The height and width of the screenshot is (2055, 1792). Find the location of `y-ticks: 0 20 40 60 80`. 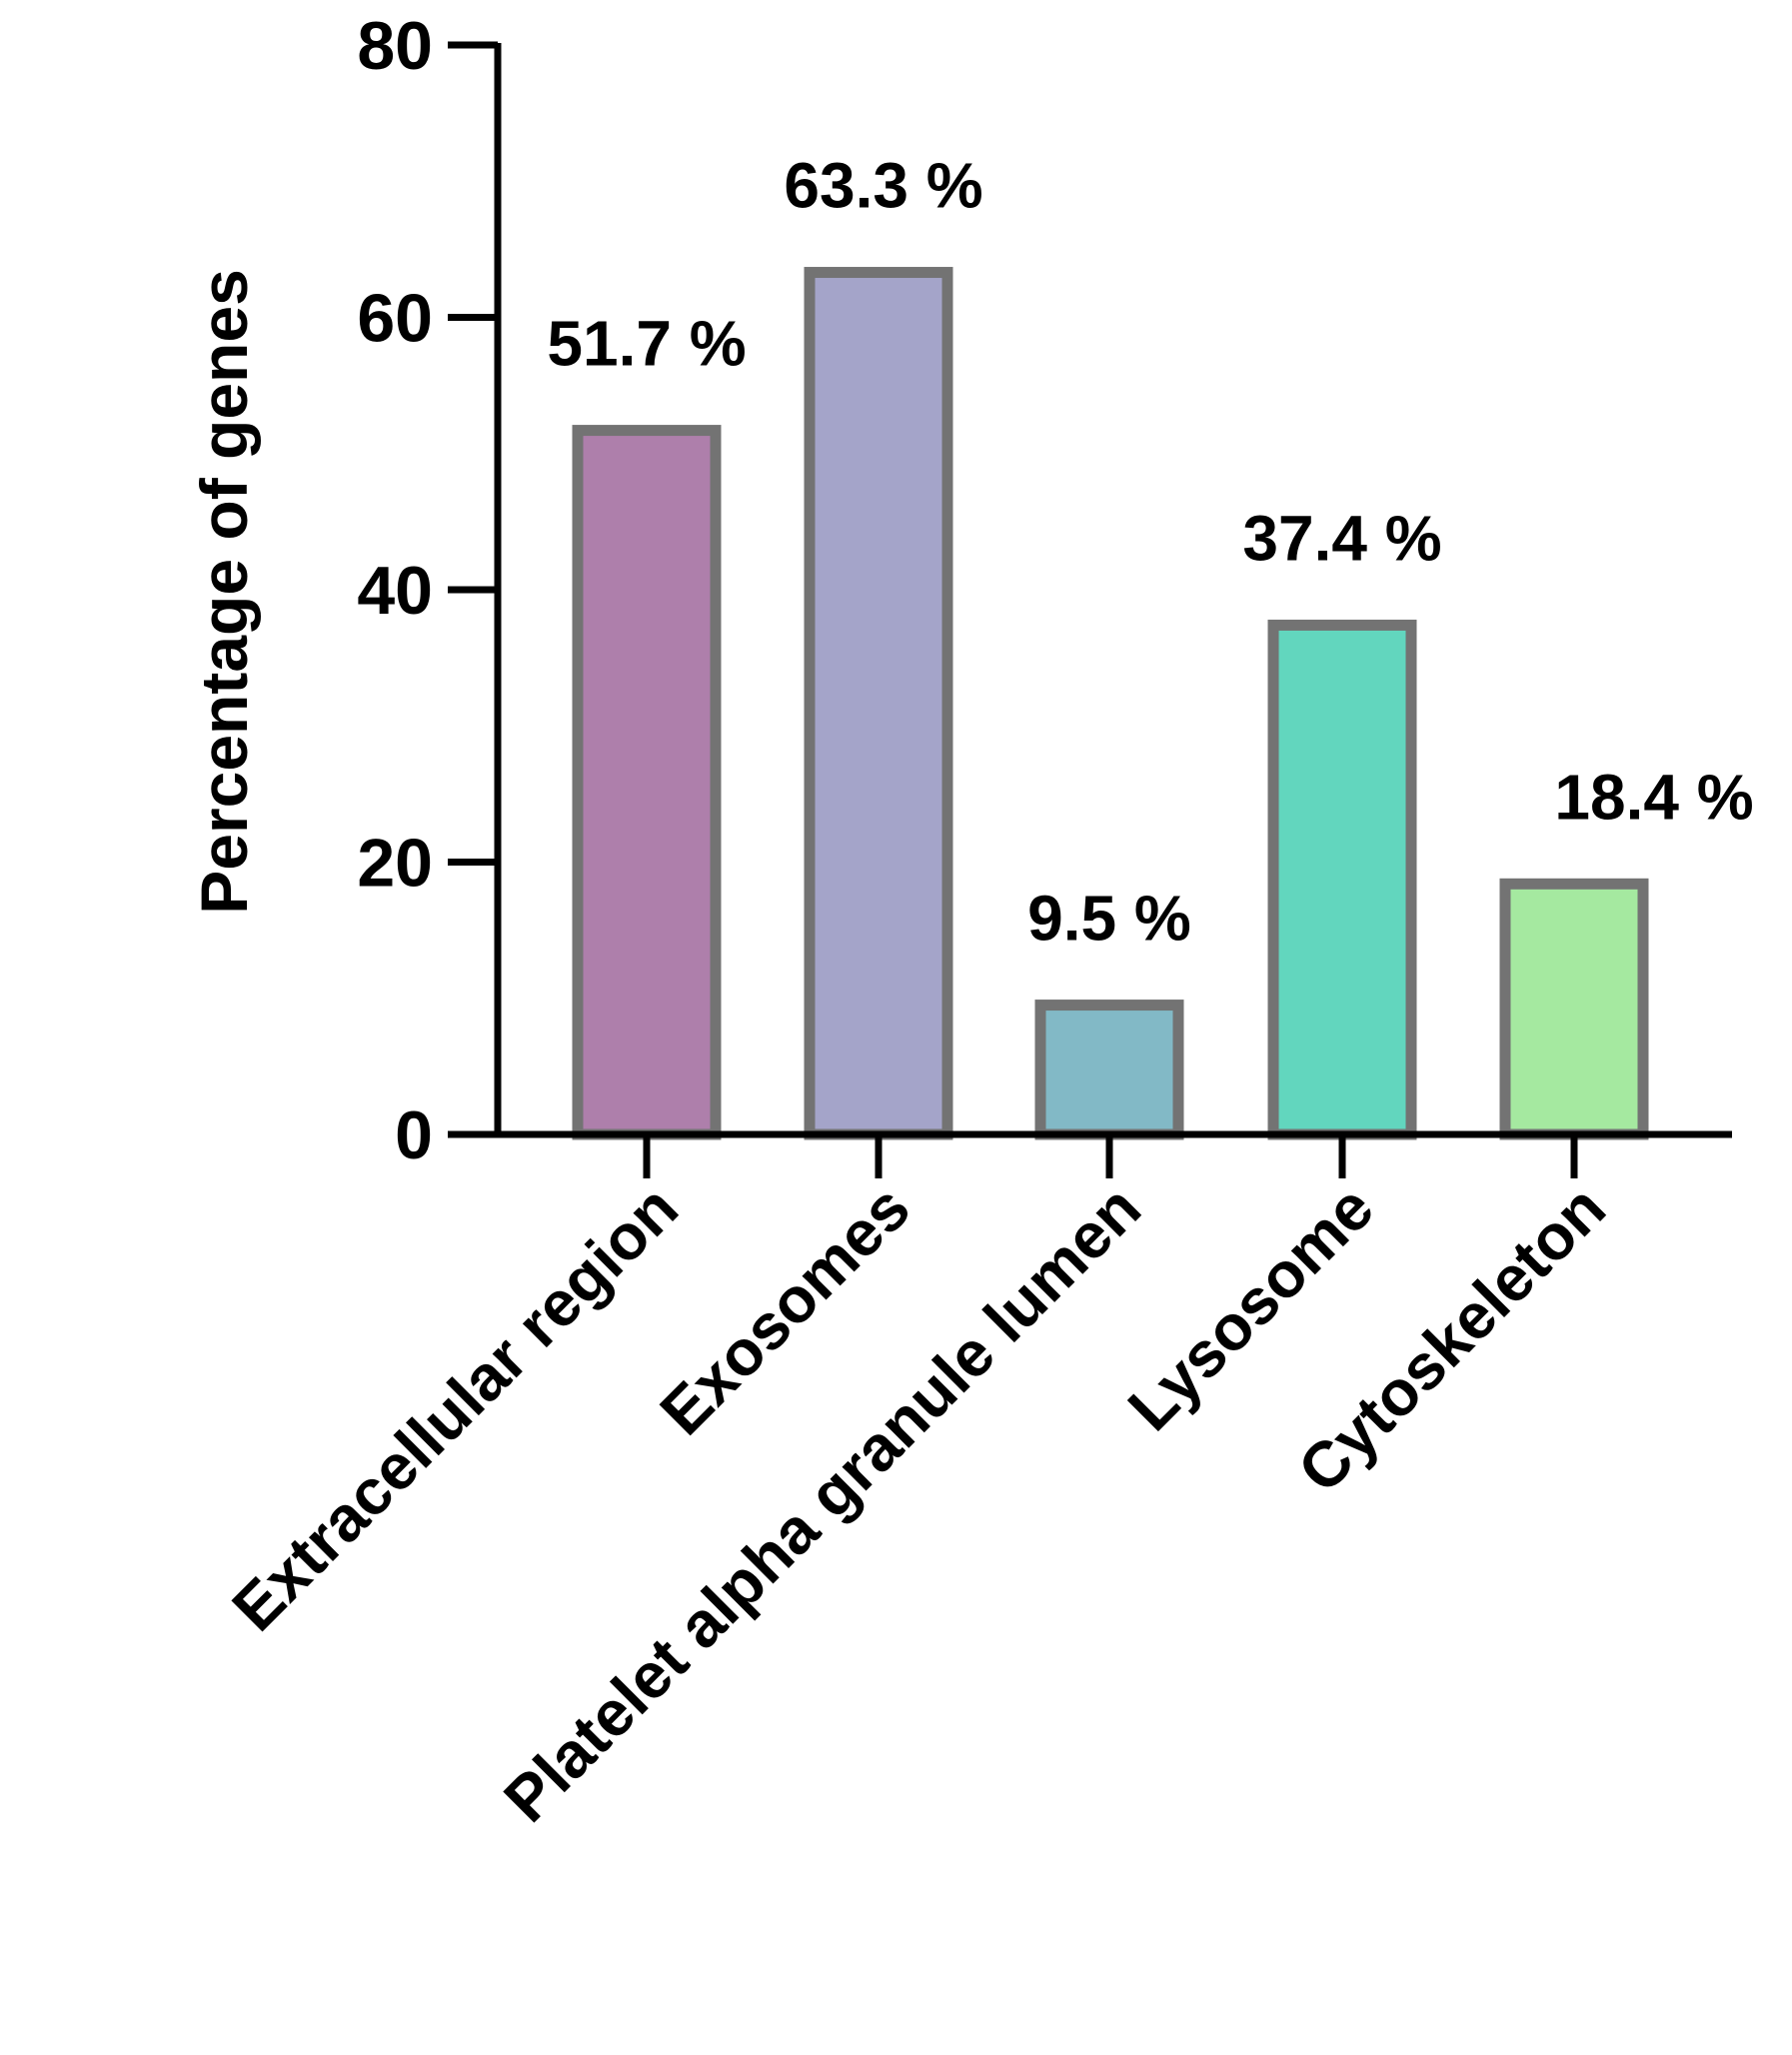

y-ticks: 0 20 40 60 80 is located at coordinates (427, 590).